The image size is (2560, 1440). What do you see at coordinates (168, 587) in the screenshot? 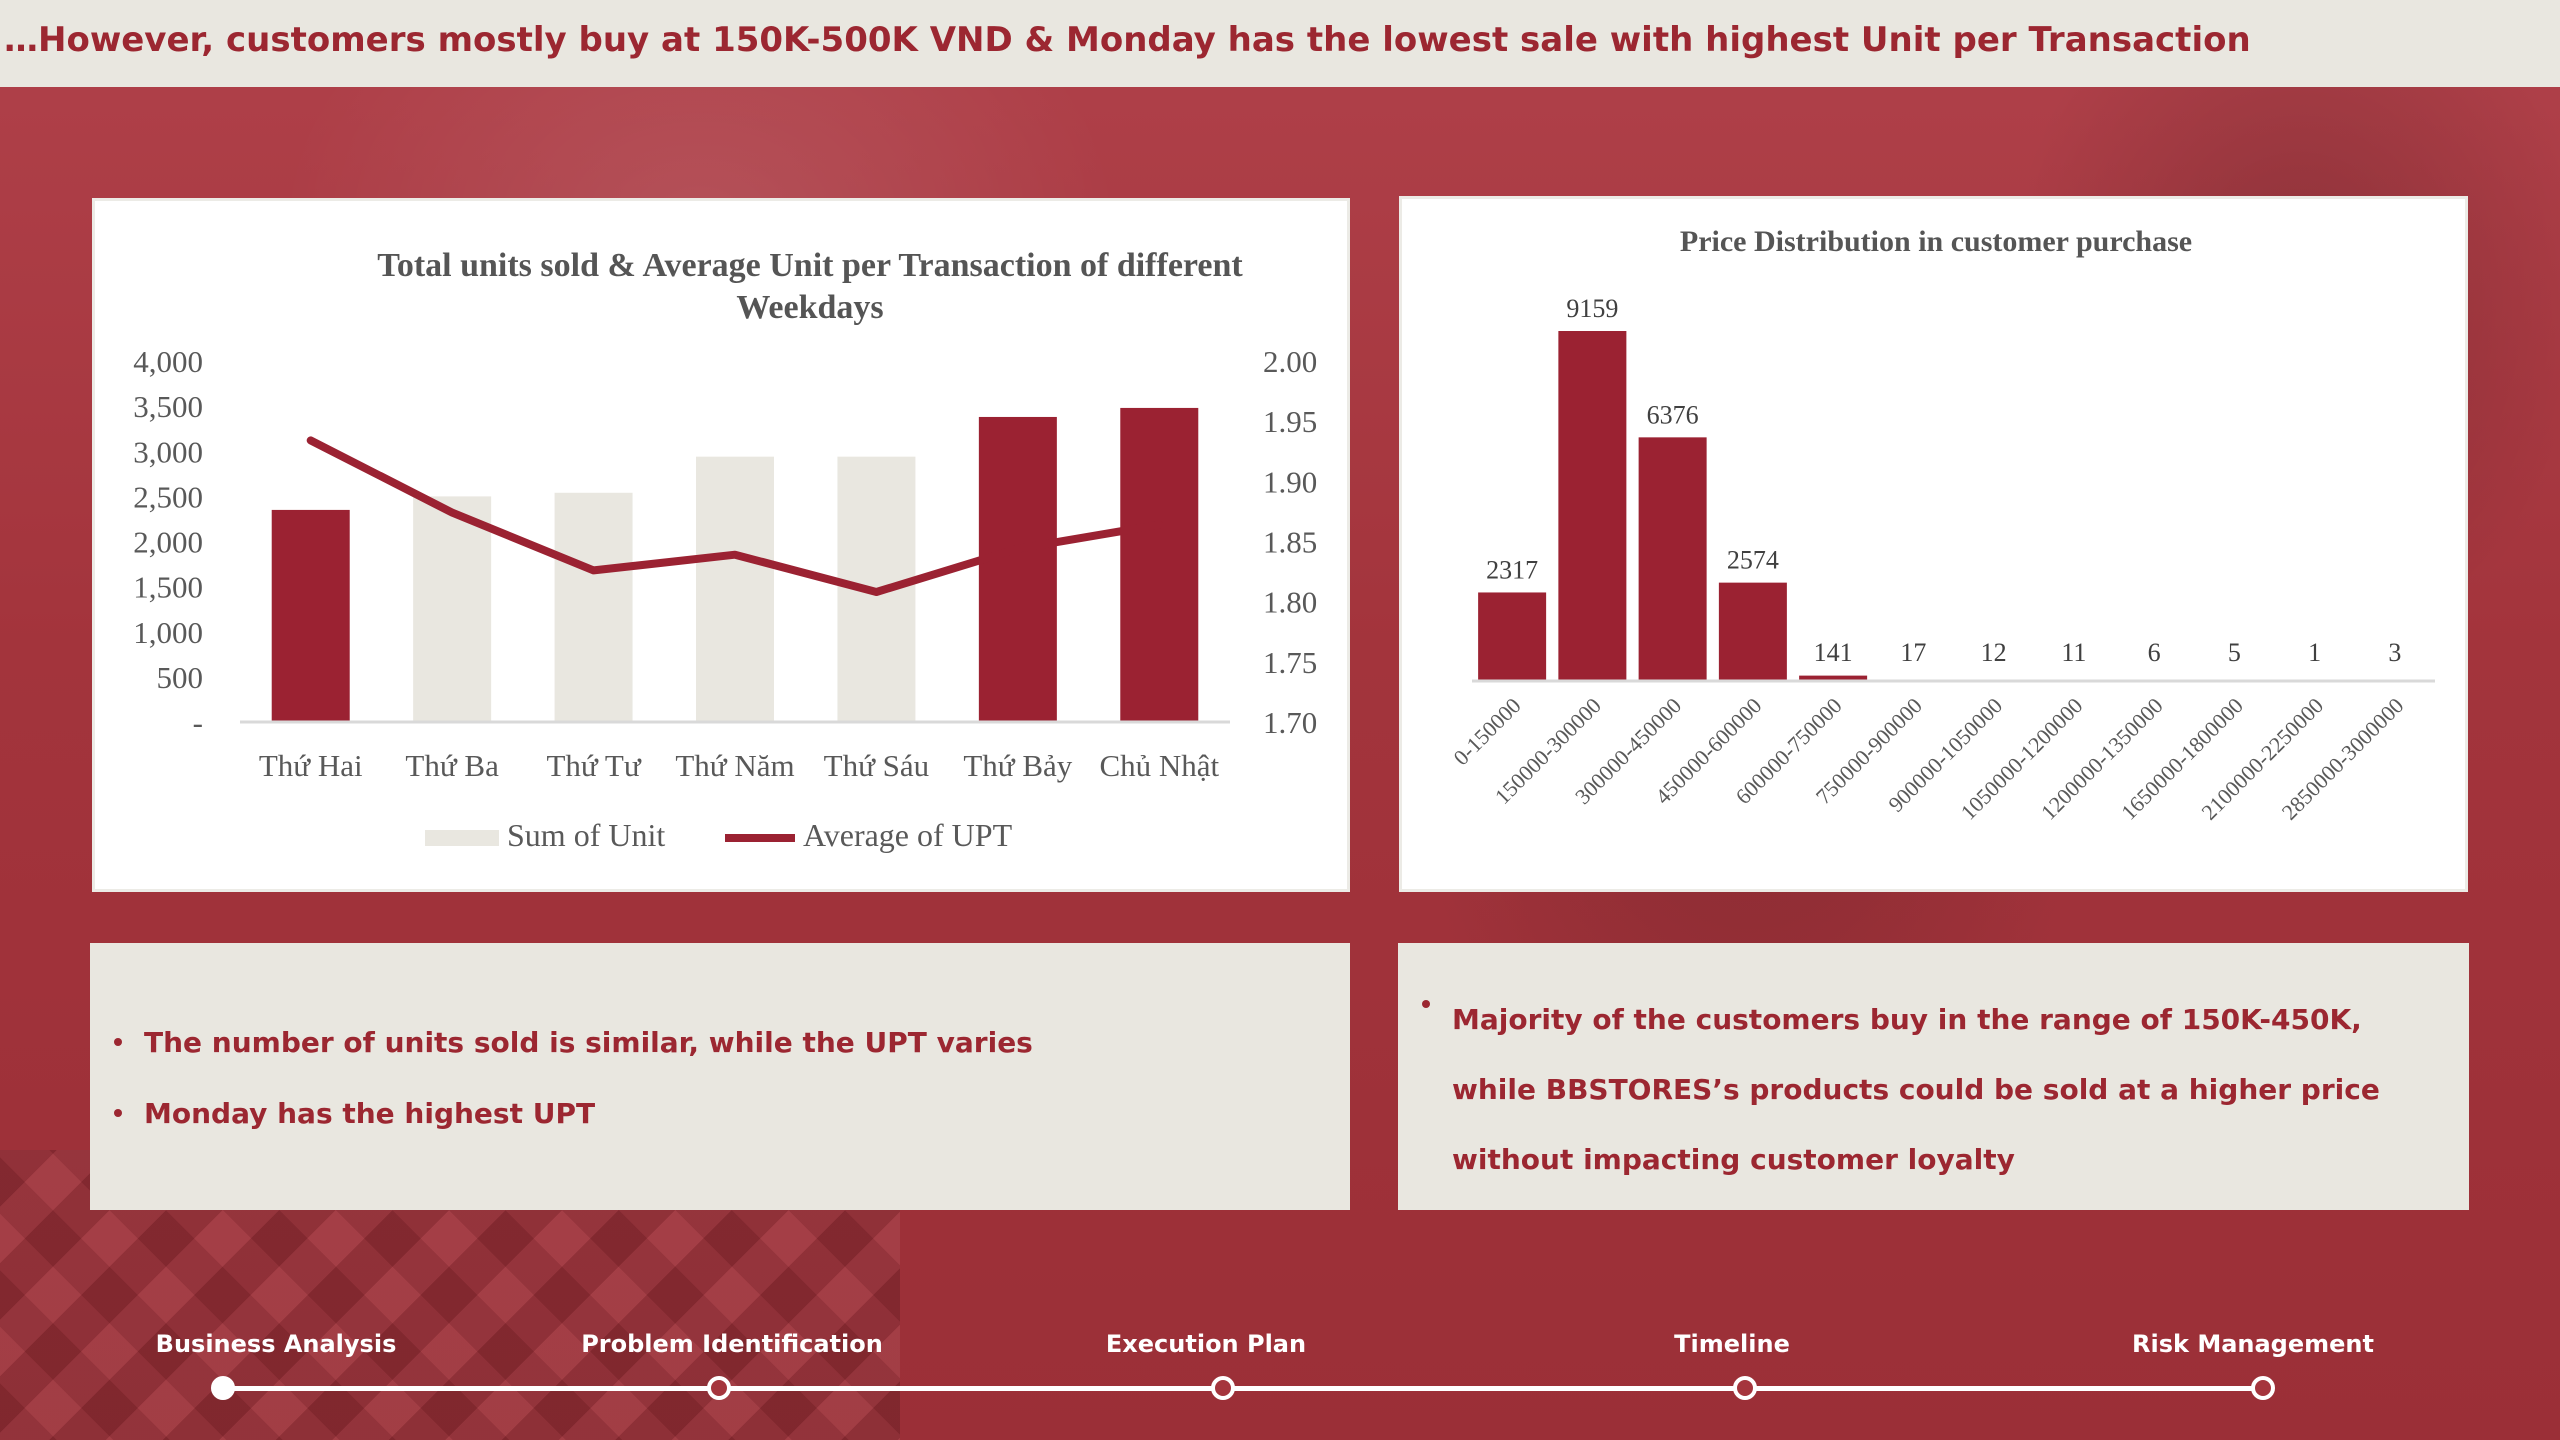
I see `left-axis-tick-label: 1,500` at bounding box center [168, 587].